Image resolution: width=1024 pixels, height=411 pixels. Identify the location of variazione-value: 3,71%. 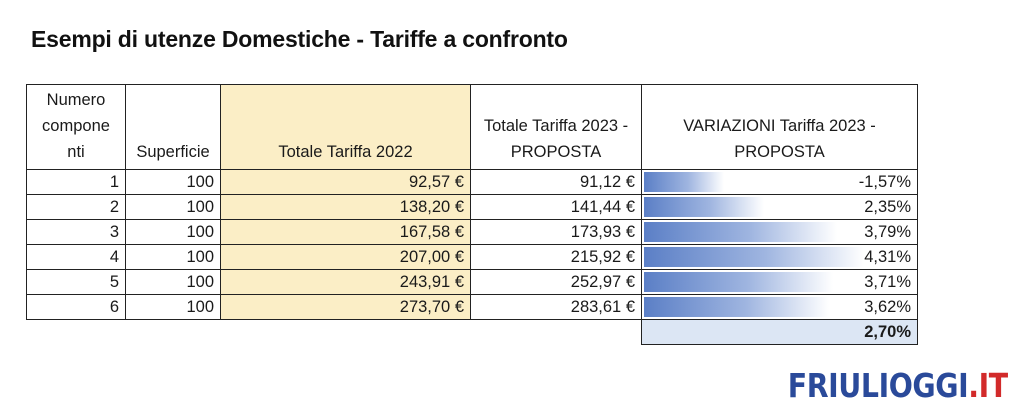
(887, 281).